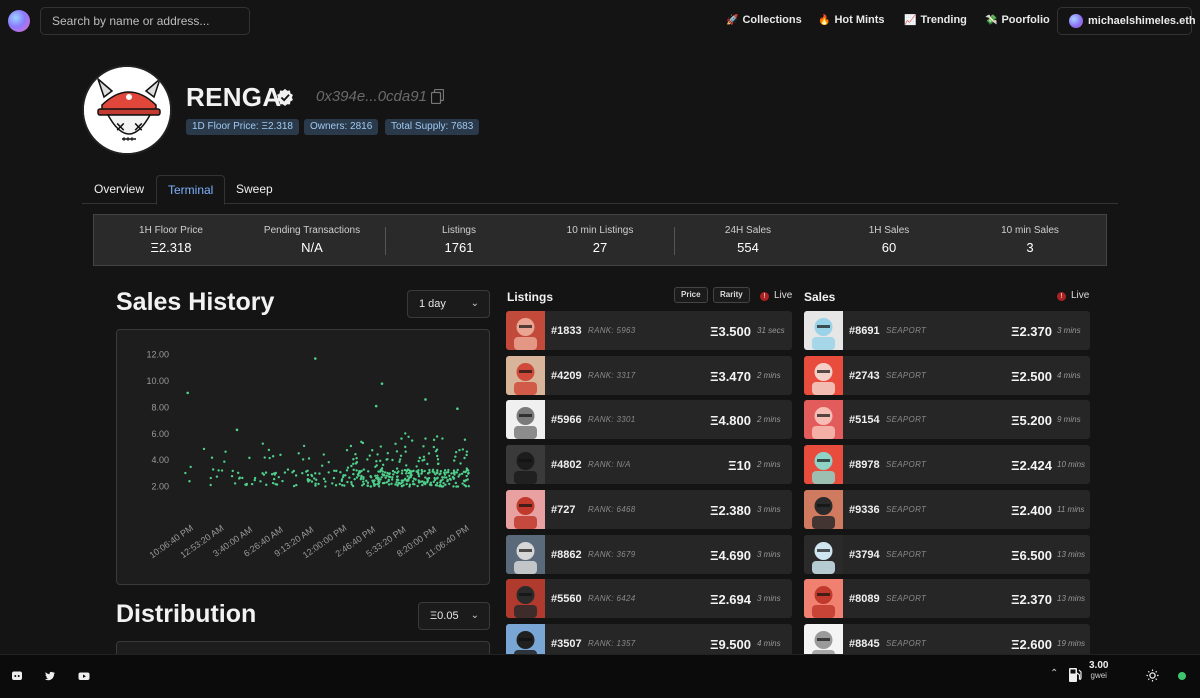  I want to click on chevron-down-icon: ⌄, so click(474, 303).